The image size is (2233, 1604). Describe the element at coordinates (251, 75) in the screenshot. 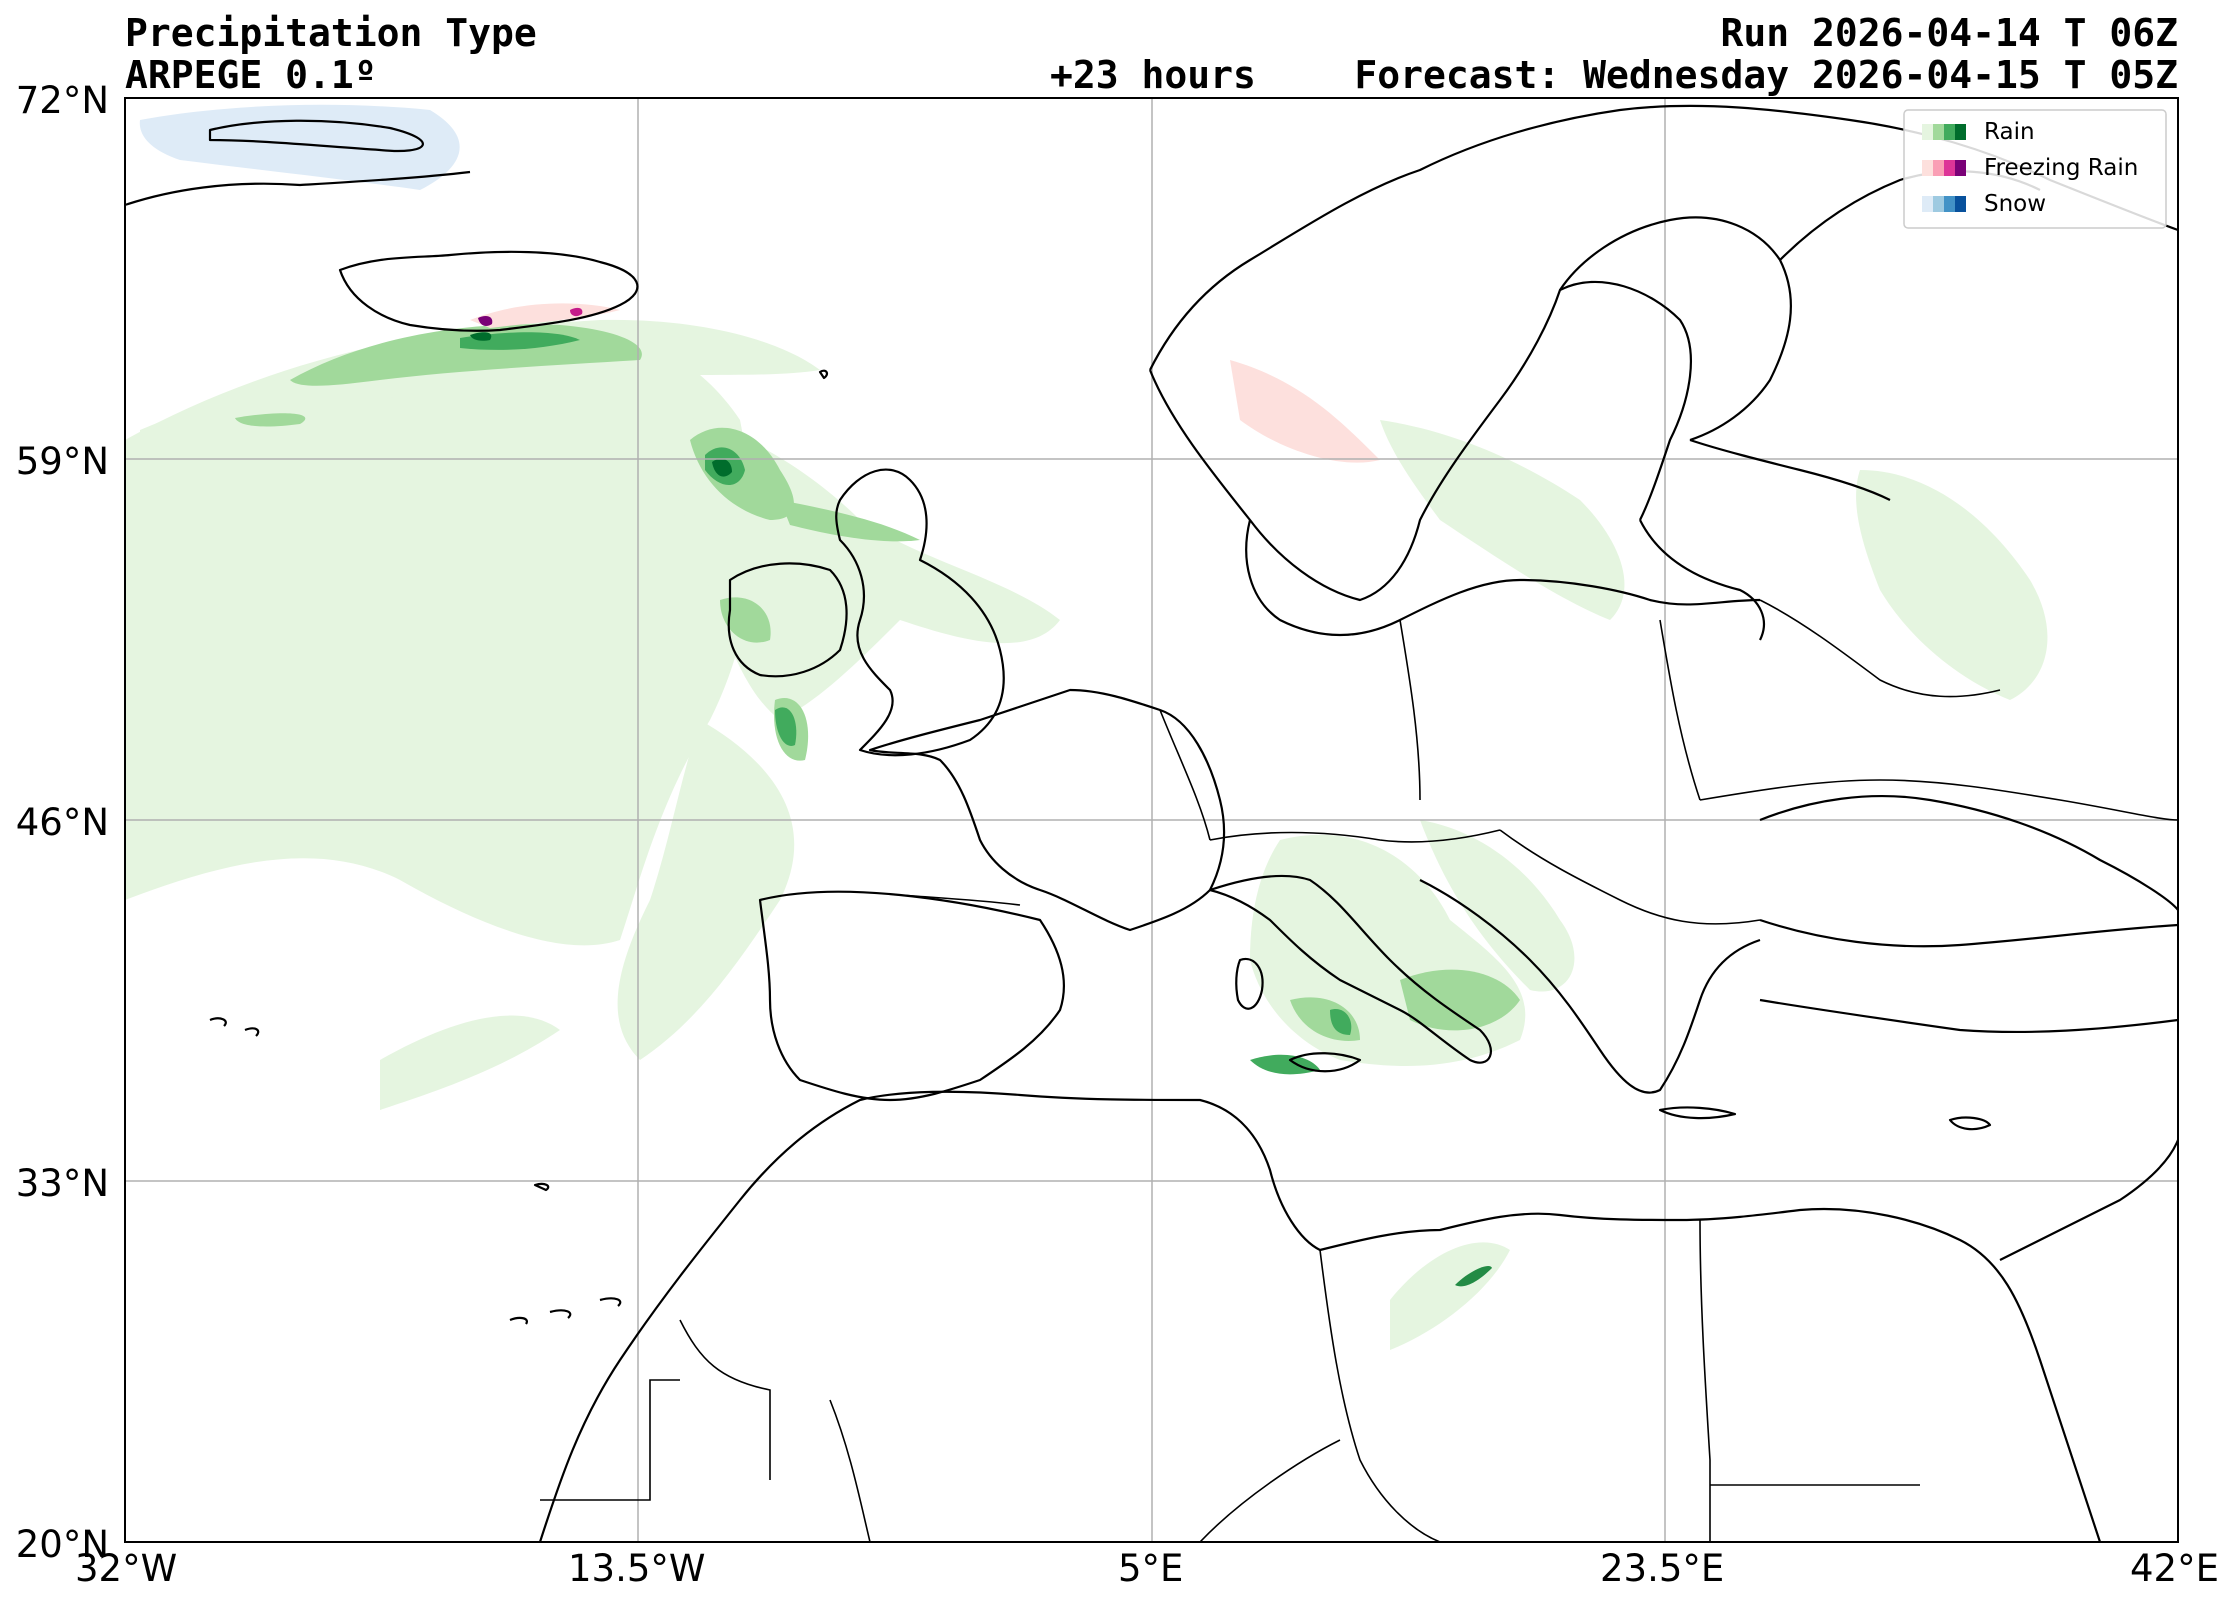

I see `model-label: ARPEGE 0.1º` at that location.